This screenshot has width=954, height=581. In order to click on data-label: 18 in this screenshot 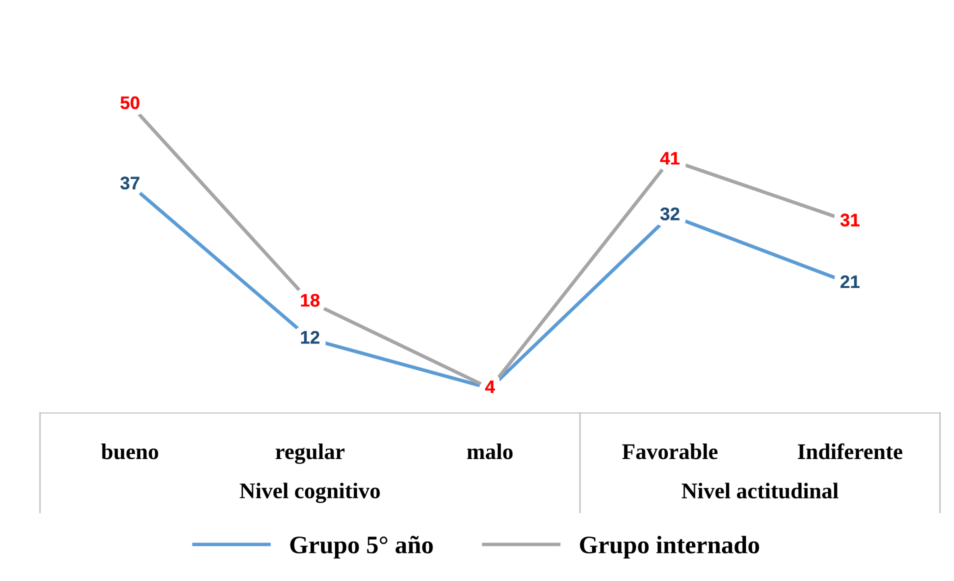, I will do `click(310, 300)`.